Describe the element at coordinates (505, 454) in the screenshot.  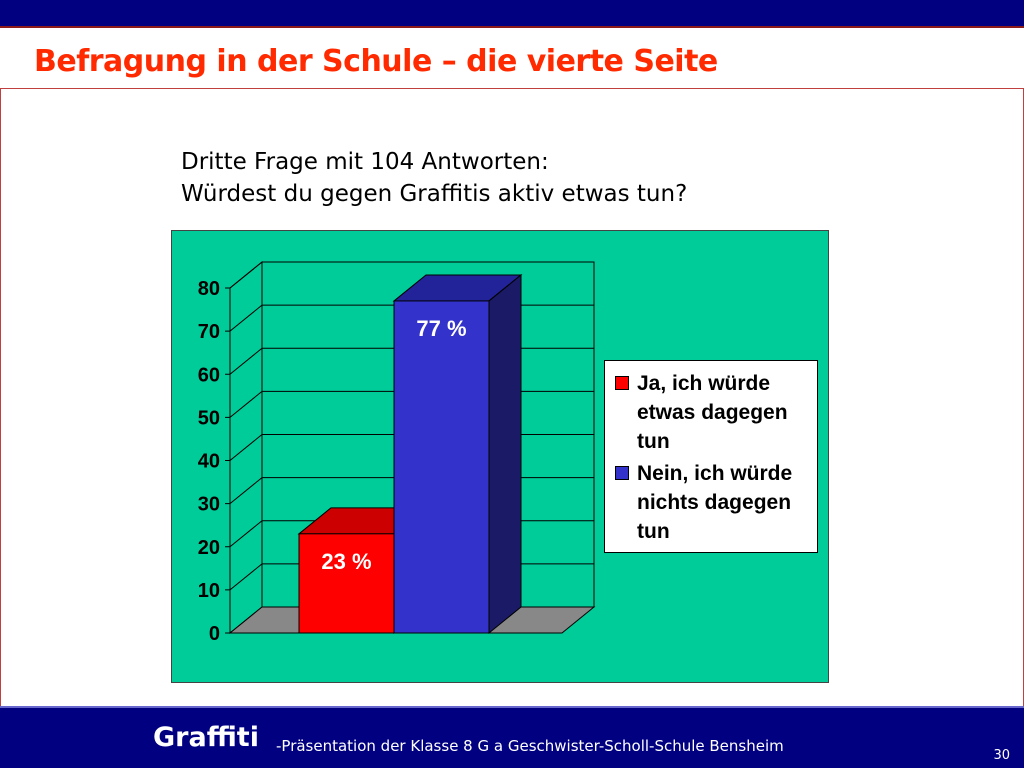
I see `bar-side-no` at that location.